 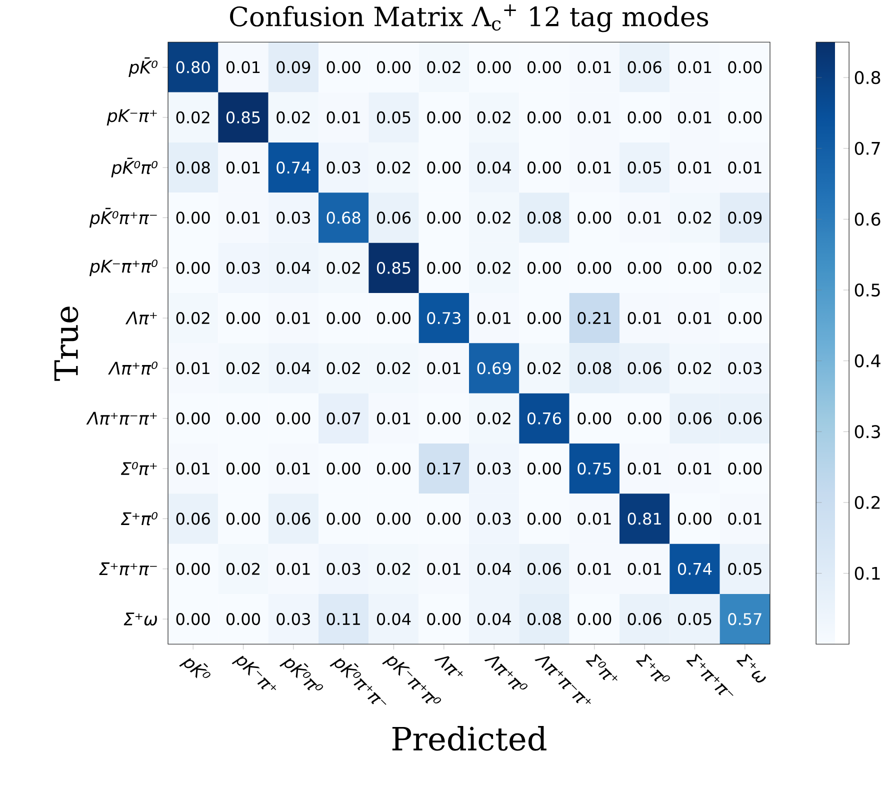 I want to click on y-tick-label: pK⁻π⁺π⁰, so click(x=123, y=268).